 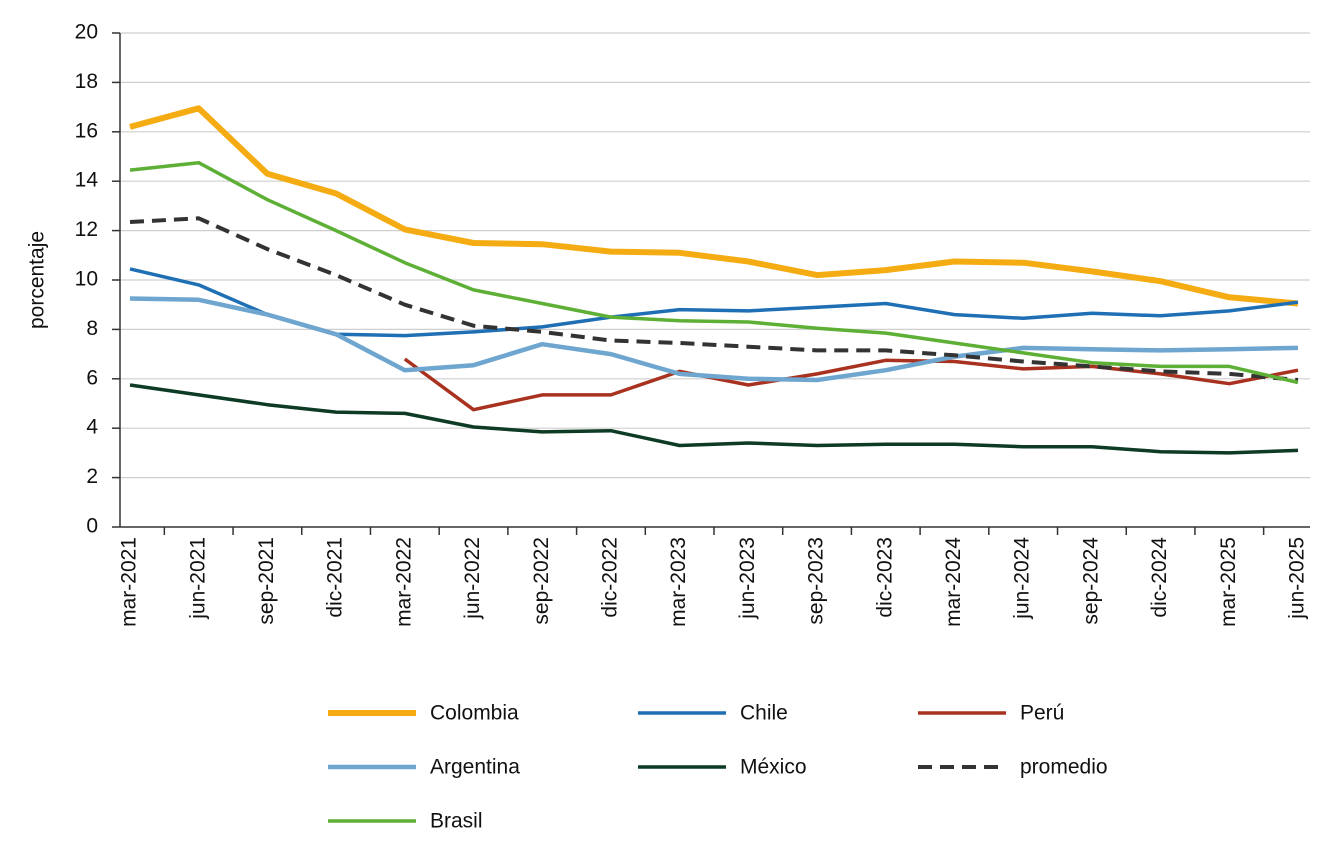 What do you see at coordinates (86, 130) in the screenshot?
I see `y-tick-label: 16` at bounding box center [86, 130].